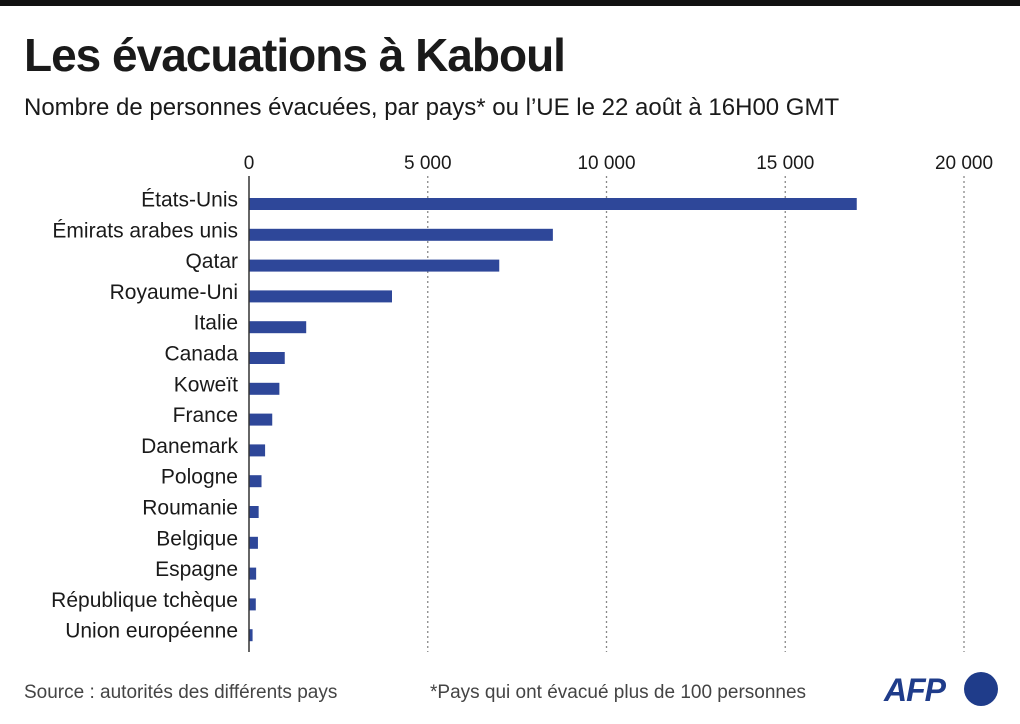  What do you see at coordinates (145, 230) in the screenshot?
I see `category-label-emirats-arabes-unis: Émirats arabes unis` at bounding box center [145, 230].